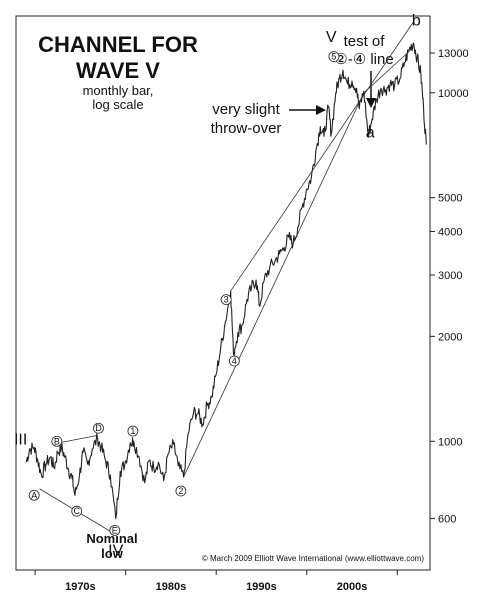 The height and width of the screenshot is (595, 479). I want to click on y-tick-label: 1000, so click(450, 442).